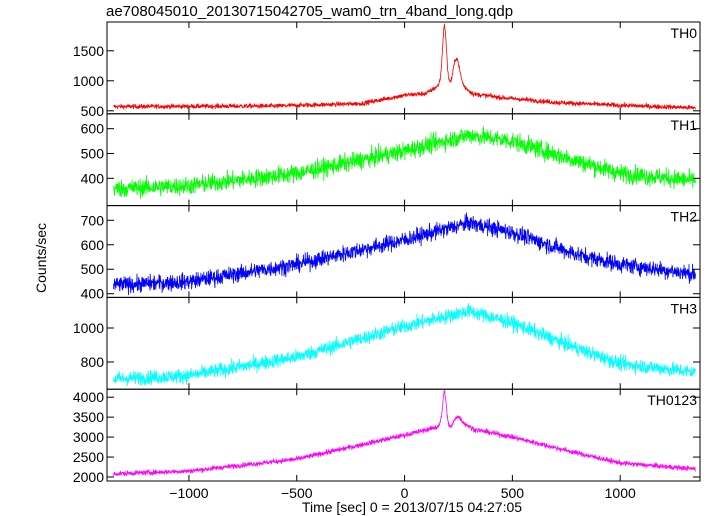  Describe the element at coordinates (88, 457) in the screenshot. I see `y-tick-label: 2500` at that location.